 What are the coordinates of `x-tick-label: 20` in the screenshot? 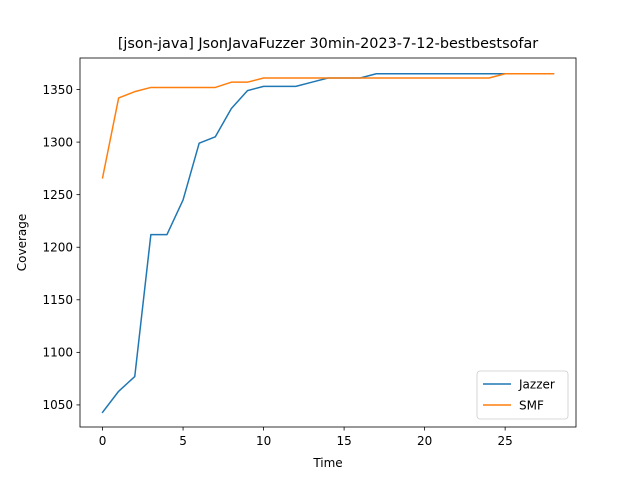 It's located at (424, 441).